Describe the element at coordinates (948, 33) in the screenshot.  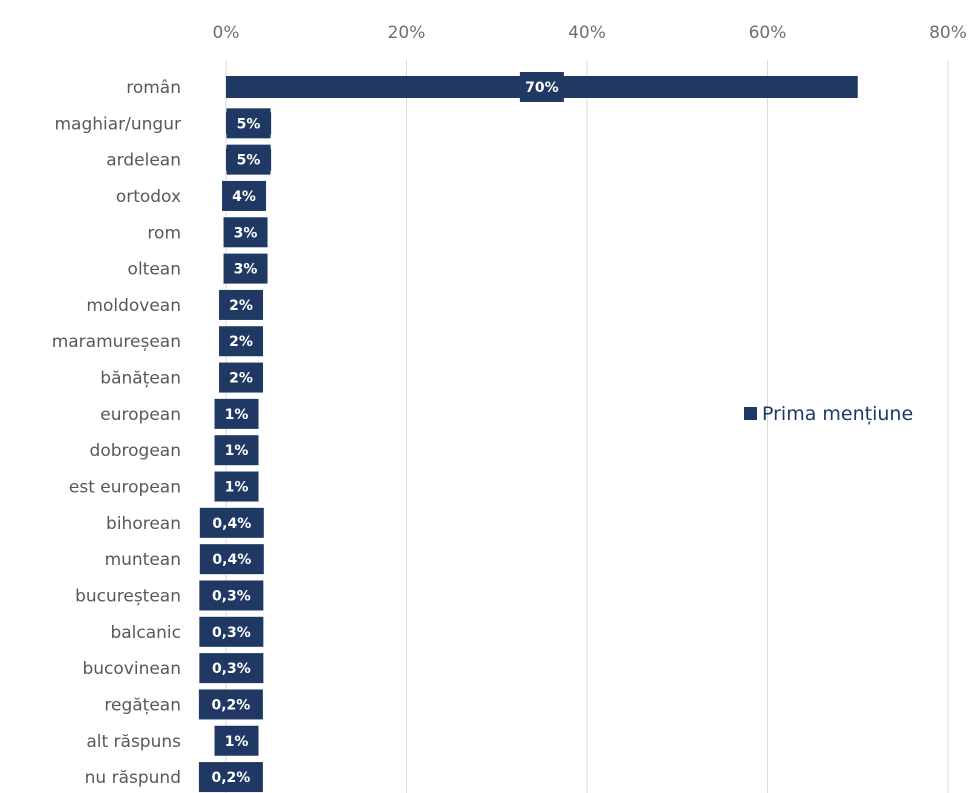
I see `x-tick-label: 80%` at that location.